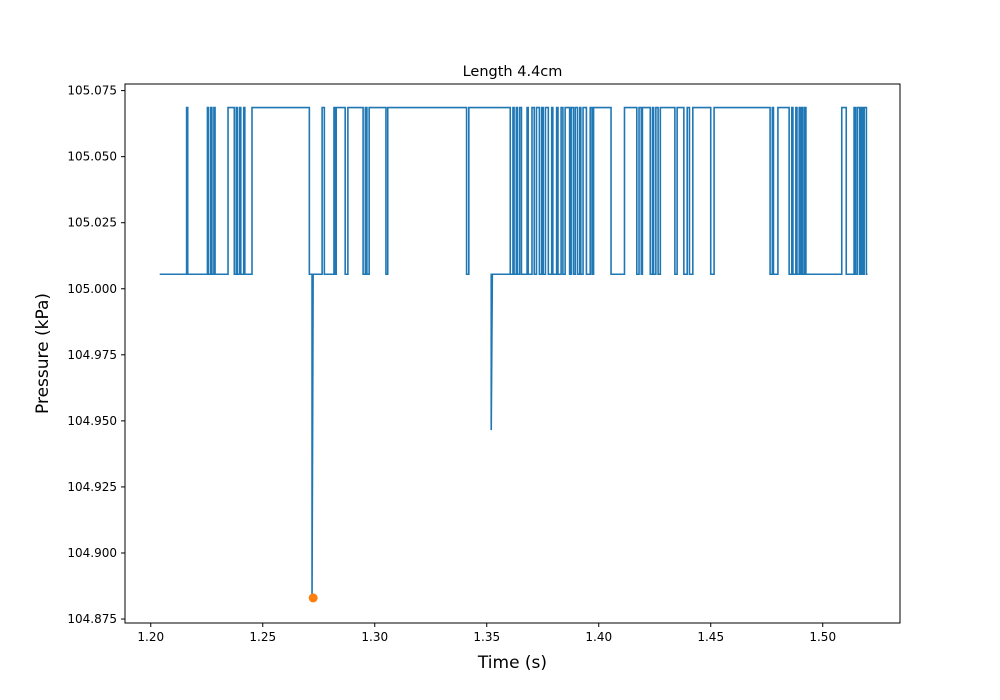 This screenshot has height=700, width=1000. Describe the element at coordinates (150, 637) in the screenshot. I see `x-tick-label: 1.20` at that location.